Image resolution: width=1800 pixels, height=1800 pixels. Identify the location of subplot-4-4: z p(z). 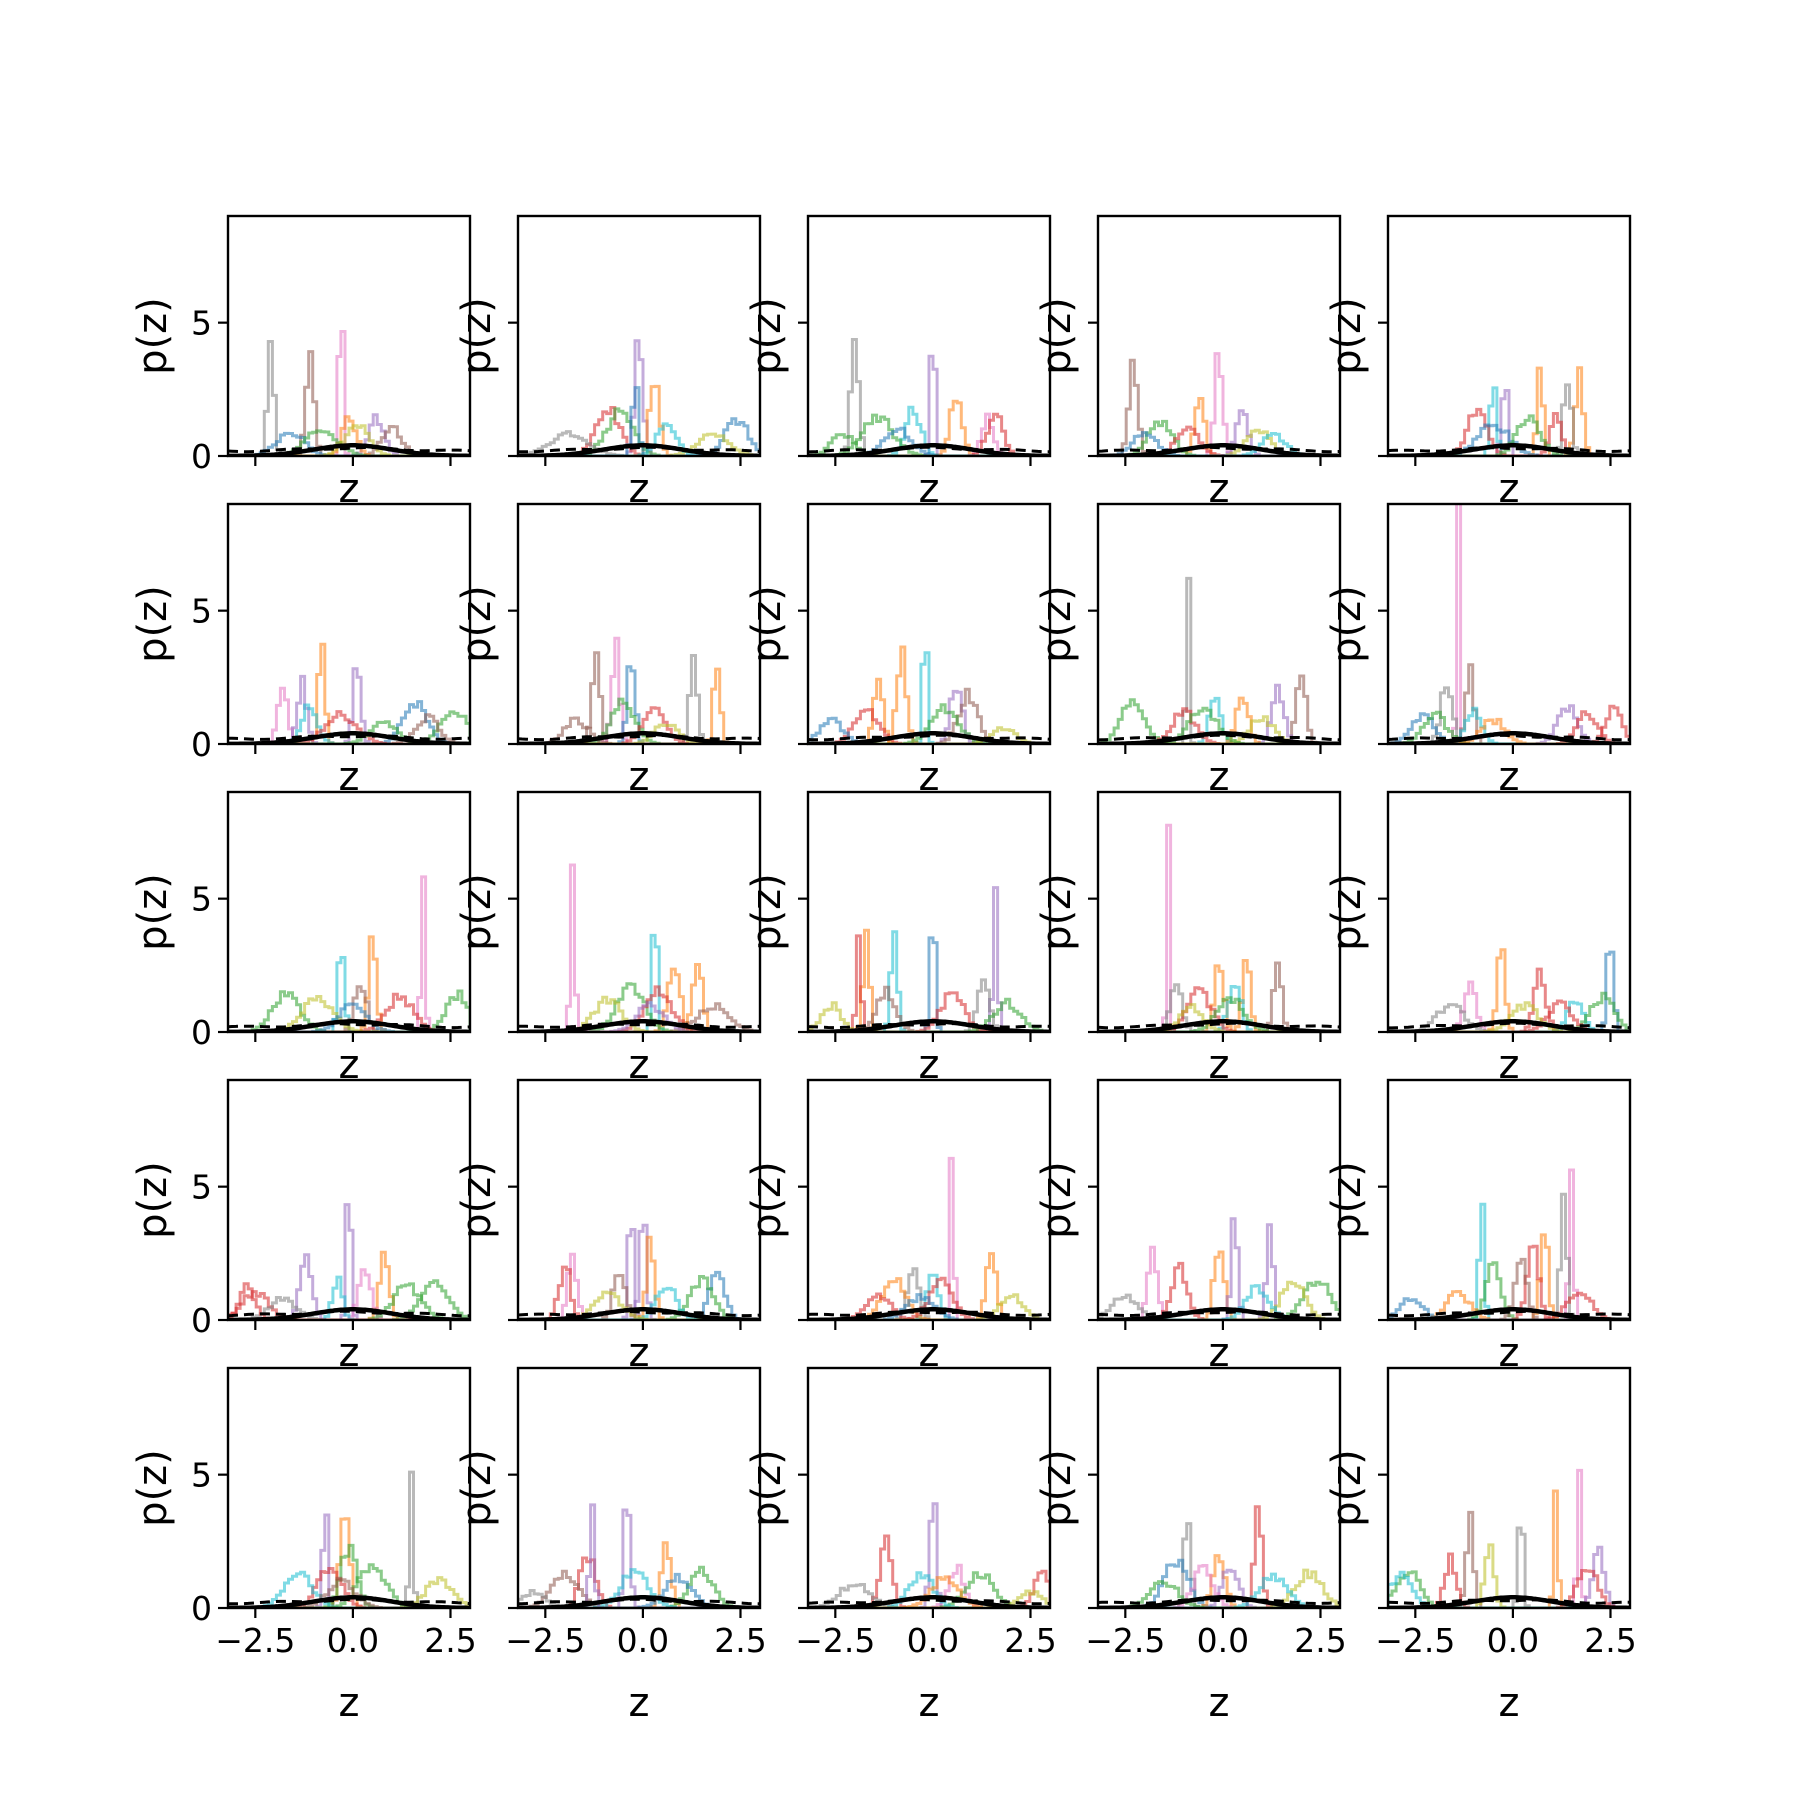
(1188, 1227).